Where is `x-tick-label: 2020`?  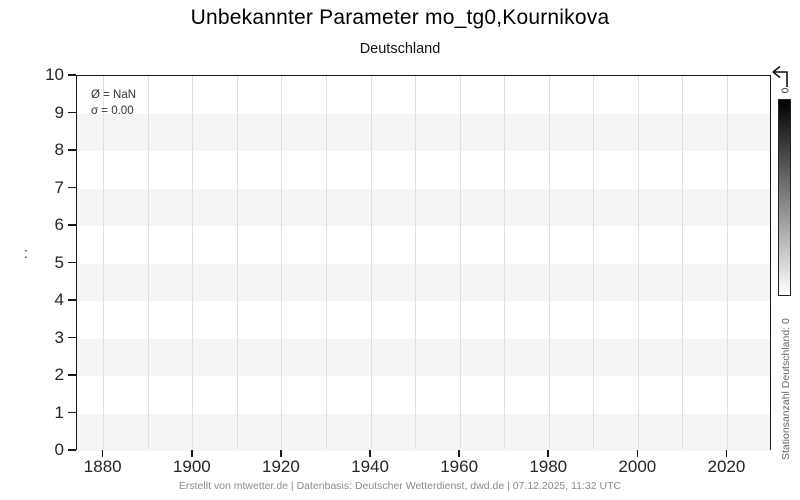
x-tick-label: 2020 is located at coordinates (726, 466).